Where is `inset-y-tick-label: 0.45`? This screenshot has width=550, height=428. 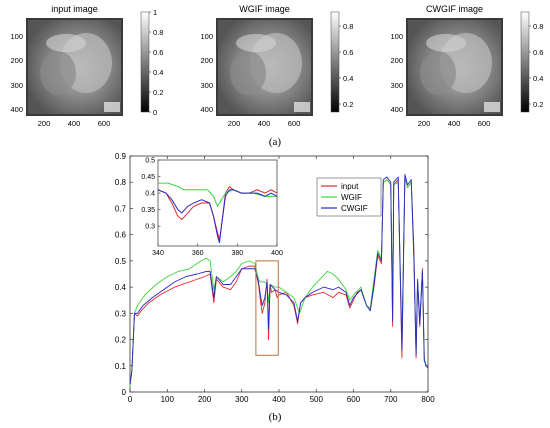 inset-y-tick-label: 0.45 is located at coordinates (148, 177).